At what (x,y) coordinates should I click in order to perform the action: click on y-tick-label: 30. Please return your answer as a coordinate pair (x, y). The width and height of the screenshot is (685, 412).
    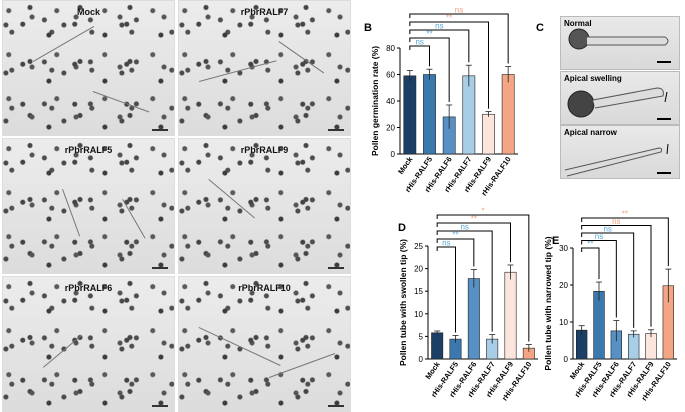
    Looking at the image, I should click on (563, 248).